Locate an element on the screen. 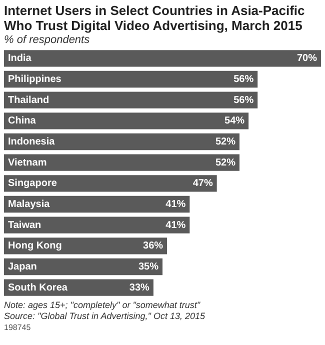 The image size is (325, 345). data-label: 36% is located at coordinates (153, 246).